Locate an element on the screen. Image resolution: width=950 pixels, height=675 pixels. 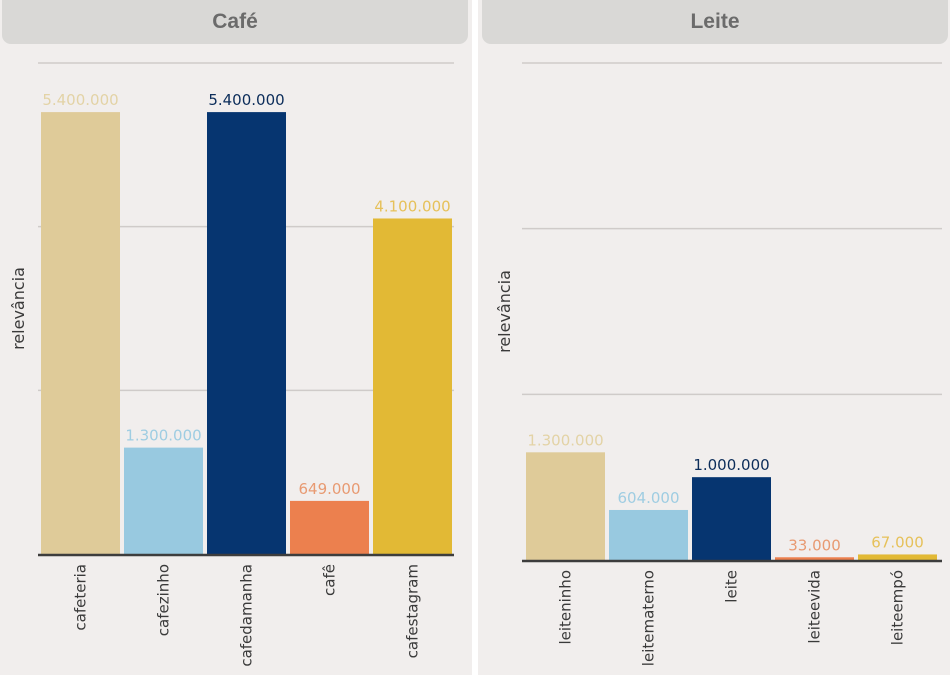
value-label: 33.000 is located at coordinates (814, 545).